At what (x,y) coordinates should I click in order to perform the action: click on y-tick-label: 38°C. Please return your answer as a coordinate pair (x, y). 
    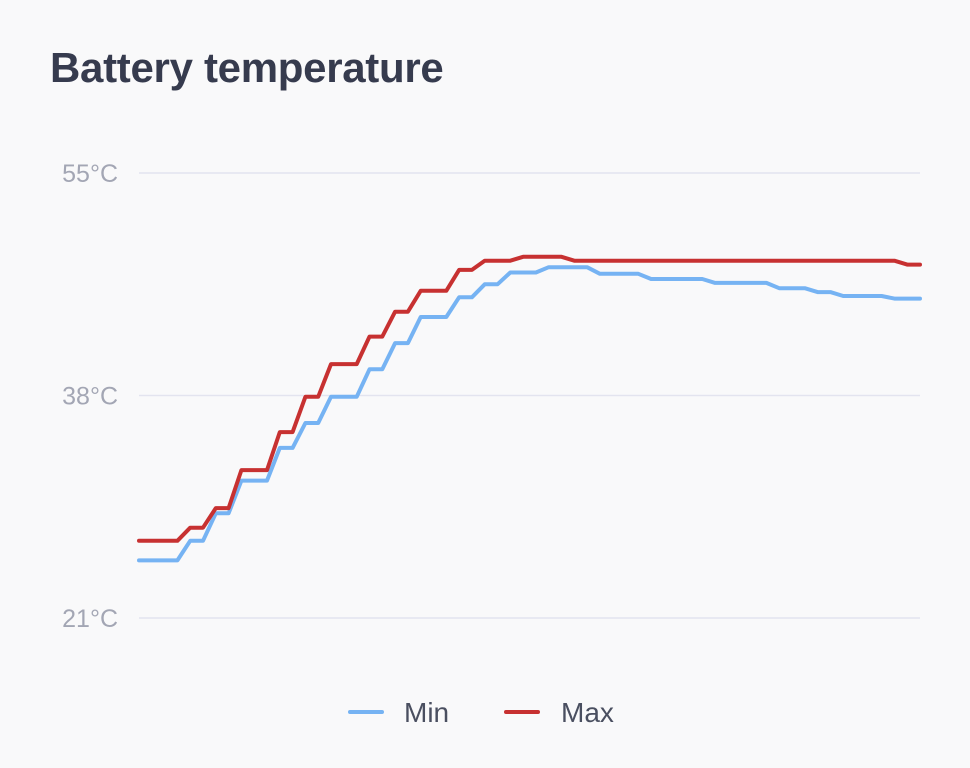
    Looking at the image, I should click on (90, 397).